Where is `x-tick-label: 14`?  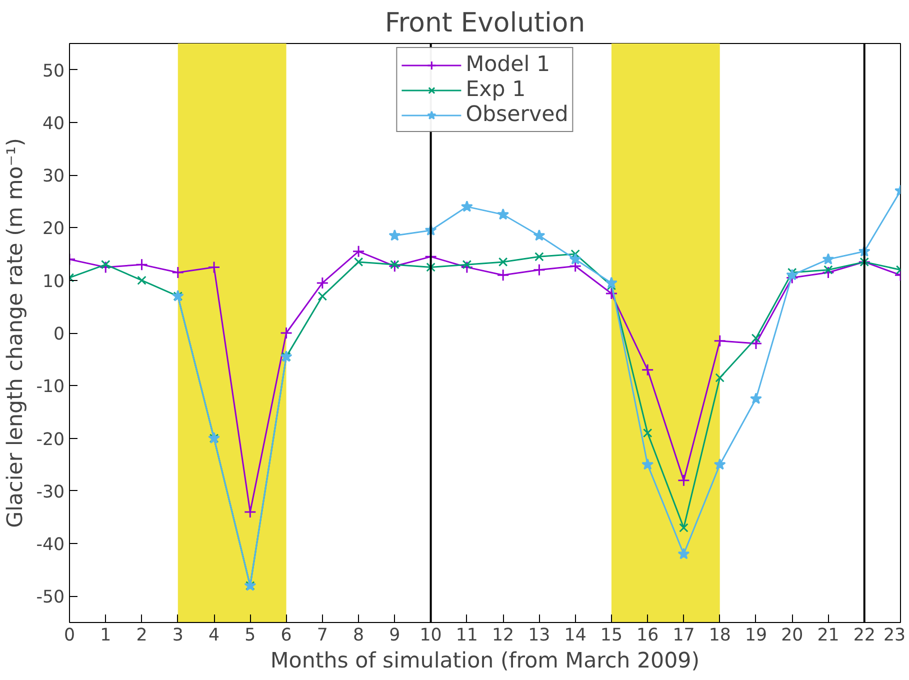 x-tick-label: 14 is located at coordinates (575, 636).